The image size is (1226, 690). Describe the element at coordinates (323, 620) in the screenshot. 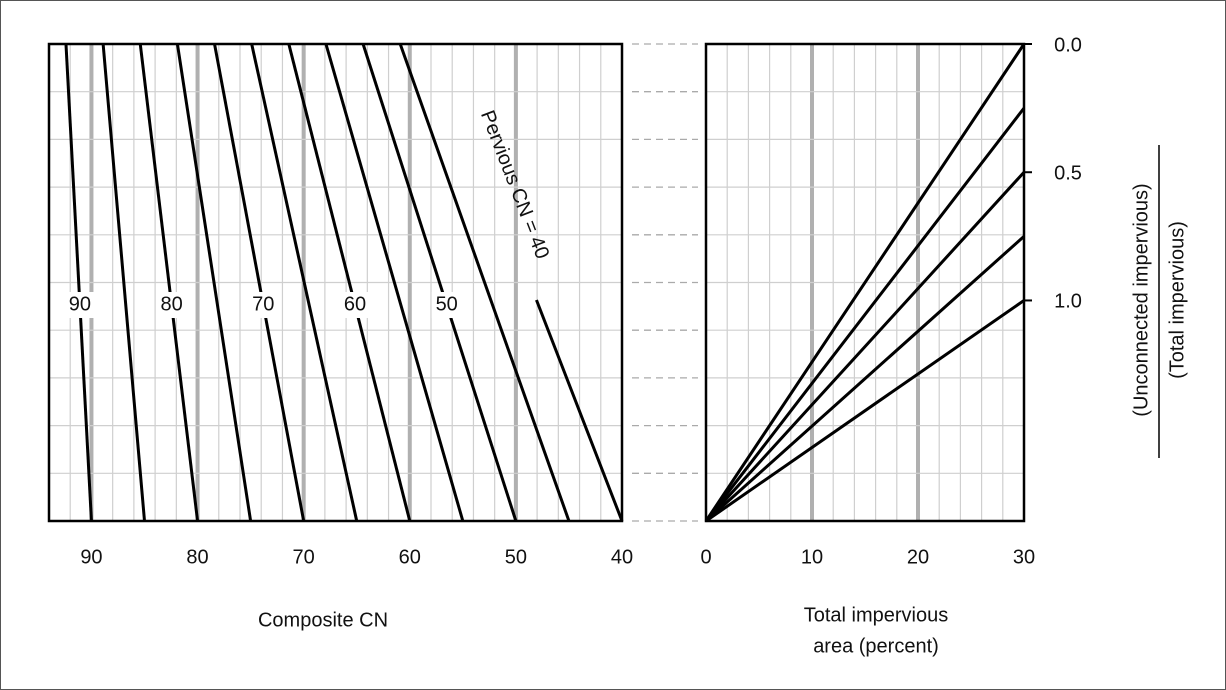

I see `x-axis-label: Composite CN` at that location.